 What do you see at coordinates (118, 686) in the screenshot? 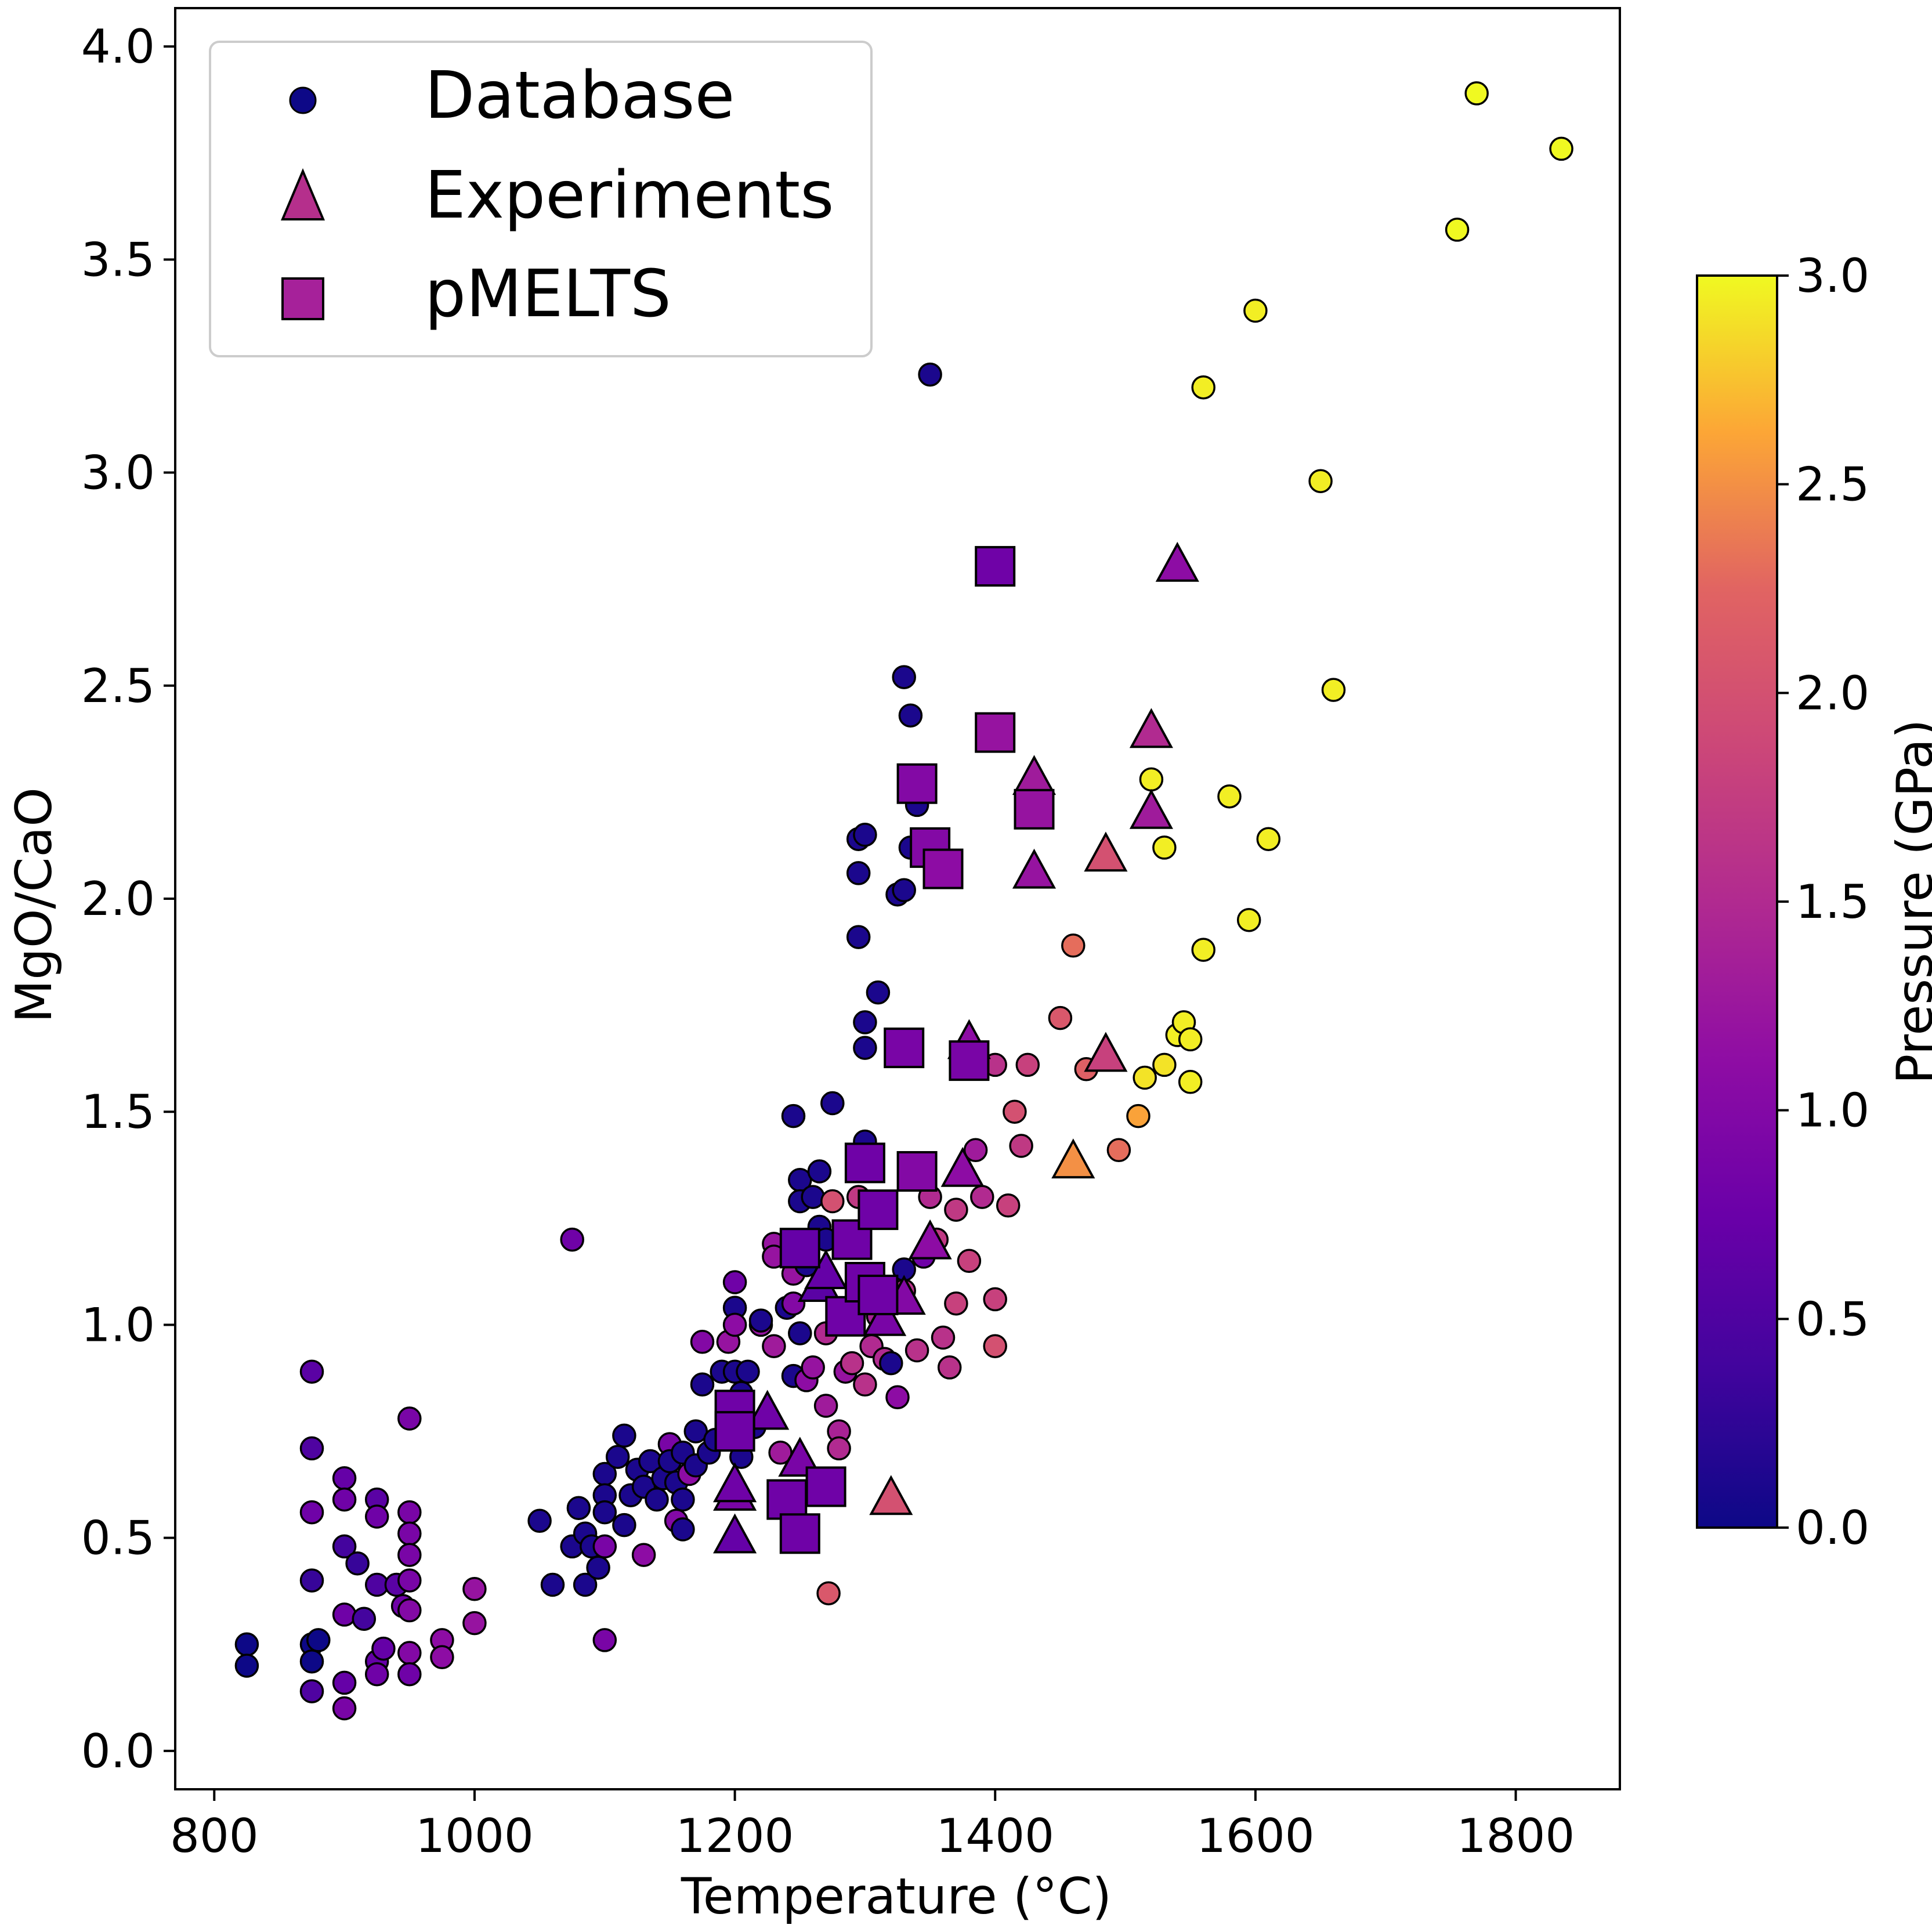
I see `y-tick-label: 2.5` at bounding box center [118, 686].